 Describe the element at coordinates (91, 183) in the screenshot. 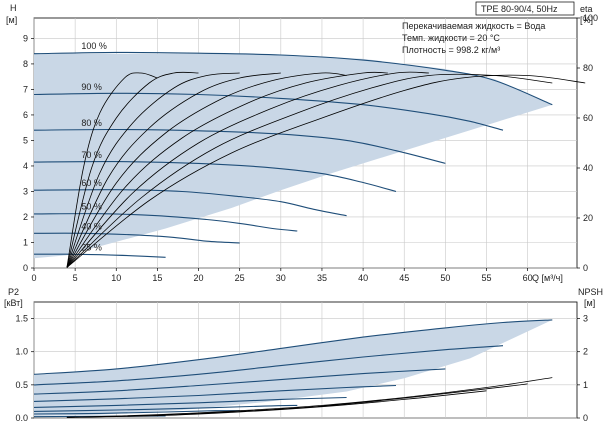

I see `speed-label-4: 60 %` at that location.